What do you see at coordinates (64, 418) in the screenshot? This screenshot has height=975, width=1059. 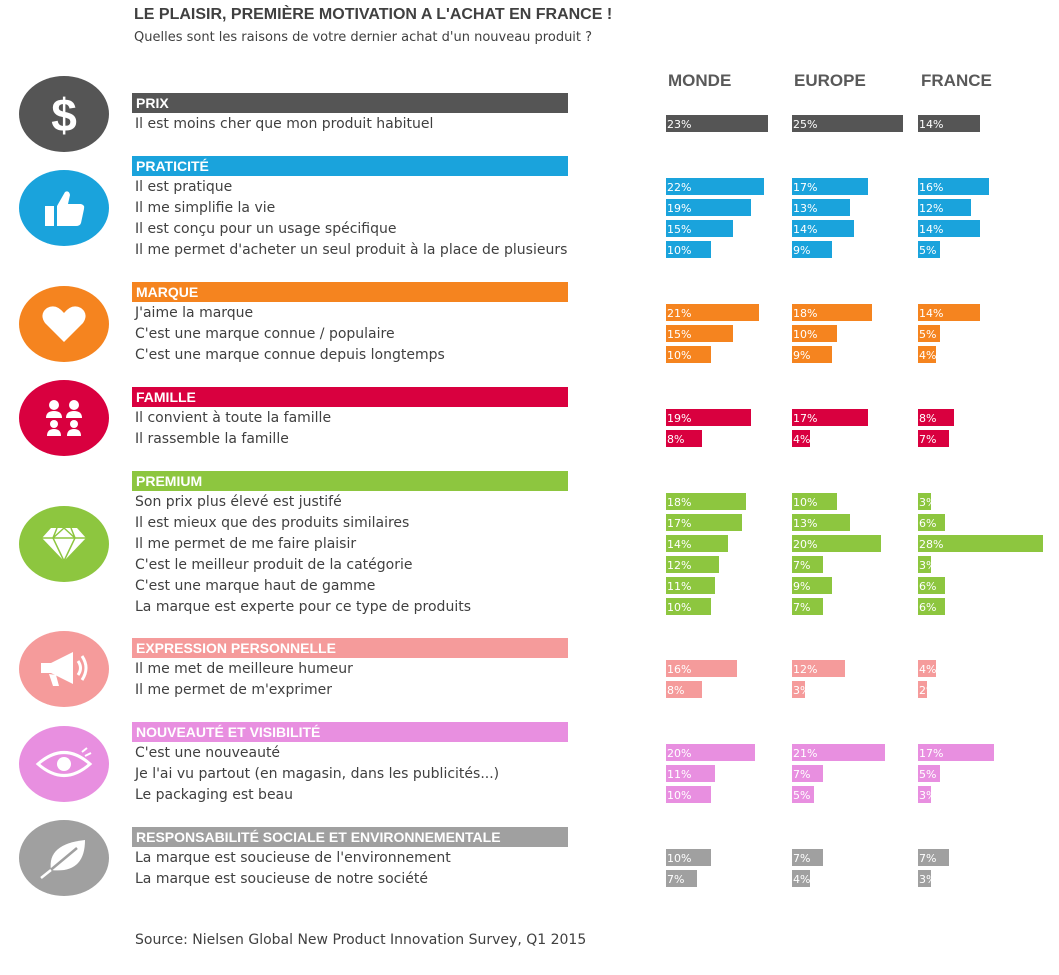 I see `family-icon` at bounding box center [64, 418].